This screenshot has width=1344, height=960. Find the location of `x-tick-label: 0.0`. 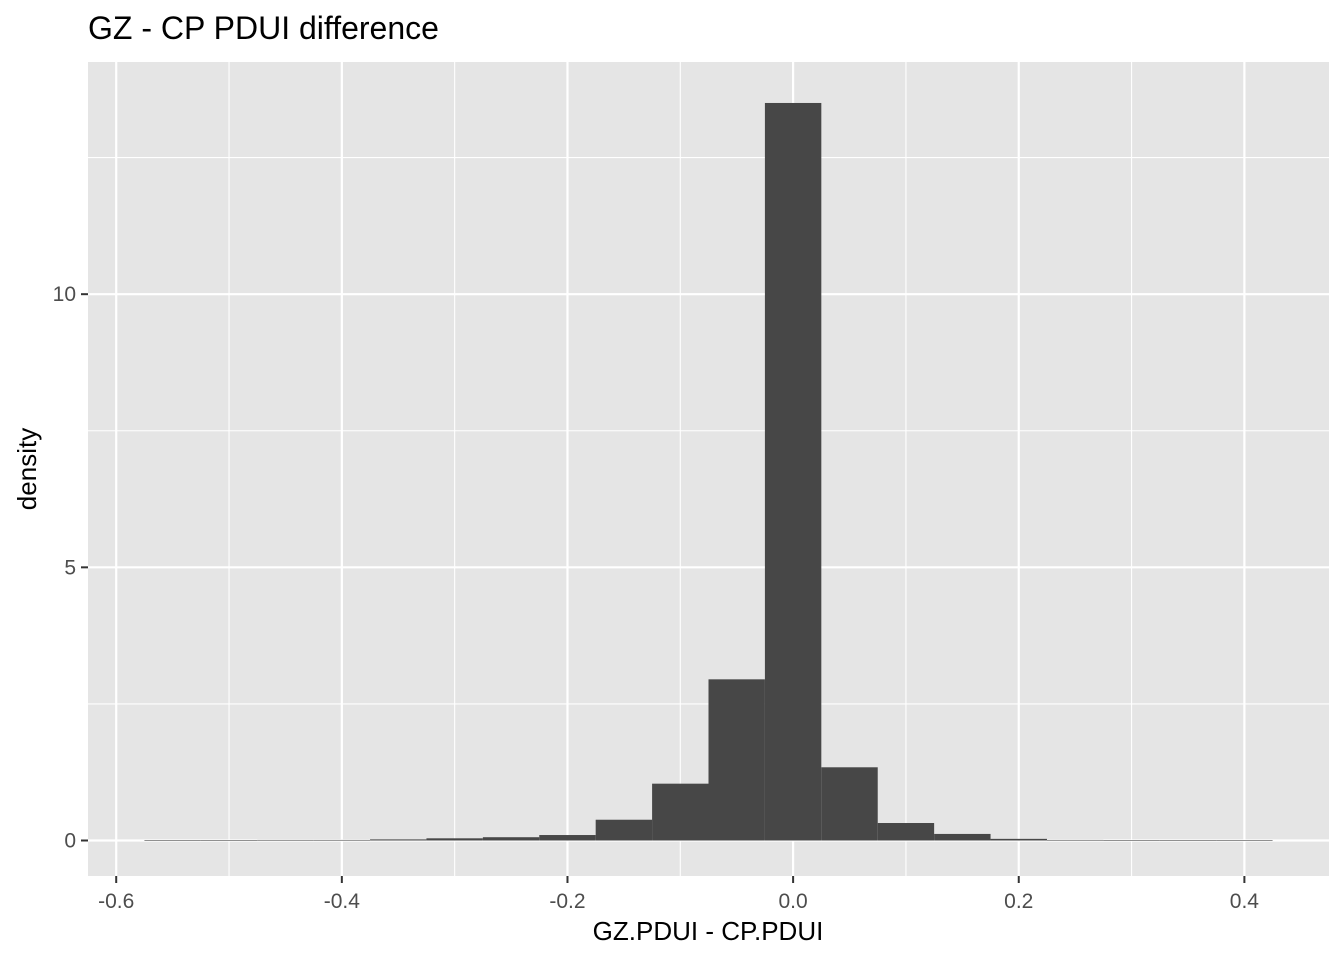

x-tick-label: 0.0 is located at coordinates (793, 901).